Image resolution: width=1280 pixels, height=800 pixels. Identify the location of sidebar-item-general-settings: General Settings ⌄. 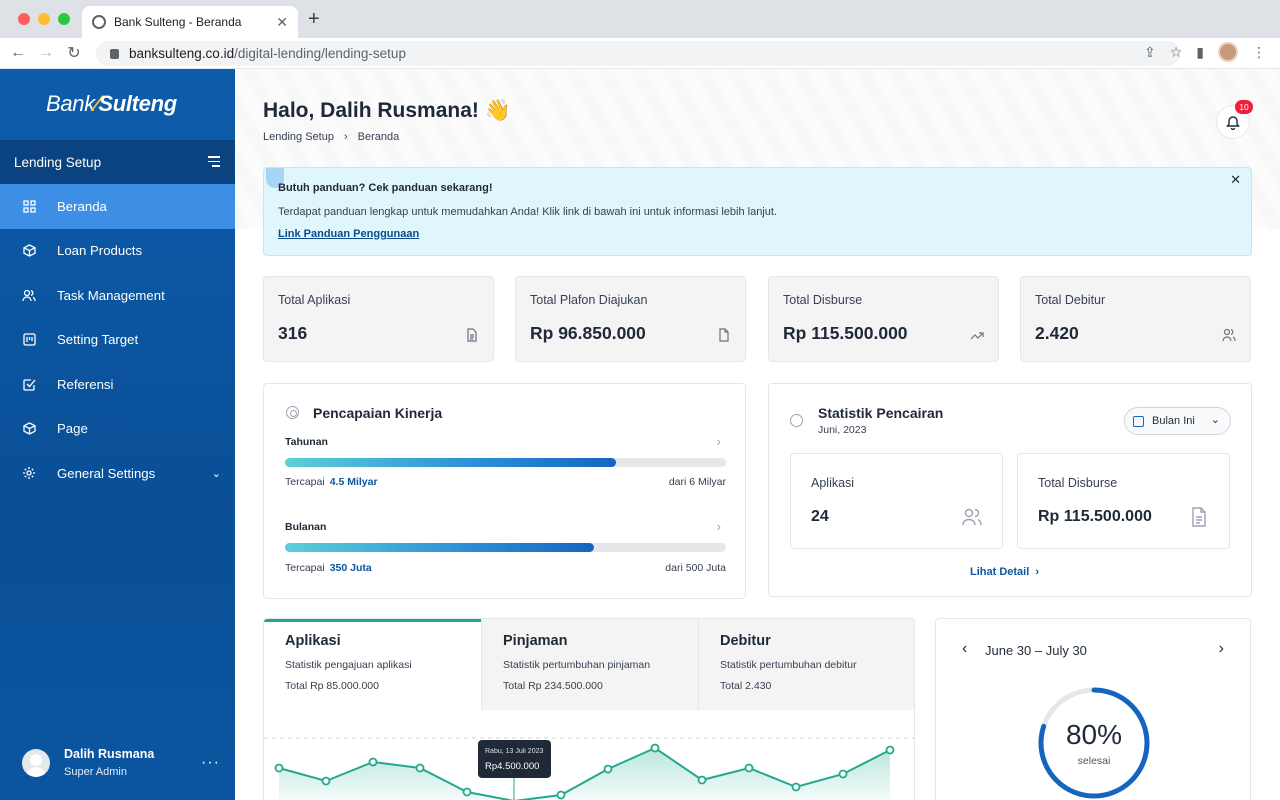
(117, 473).